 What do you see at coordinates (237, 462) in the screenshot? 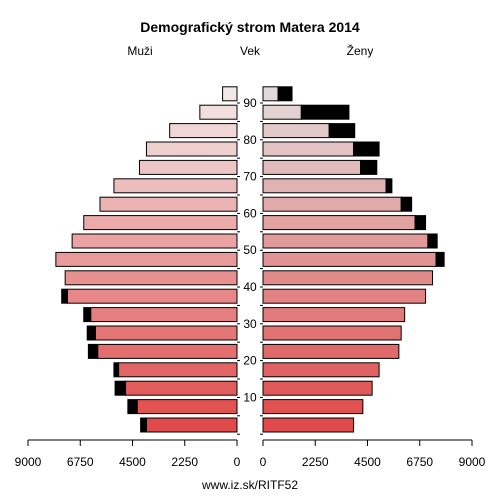
I see `left-x-tick-label: 0` at bounding box center [237, 462].